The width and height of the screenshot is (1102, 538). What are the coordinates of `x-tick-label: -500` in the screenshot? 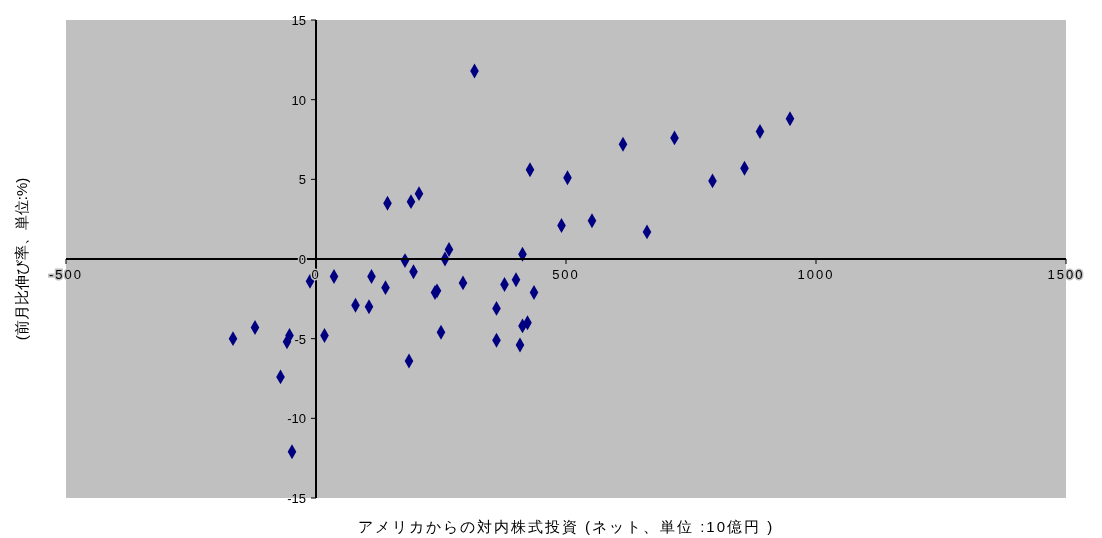 It's located at (66, 274).